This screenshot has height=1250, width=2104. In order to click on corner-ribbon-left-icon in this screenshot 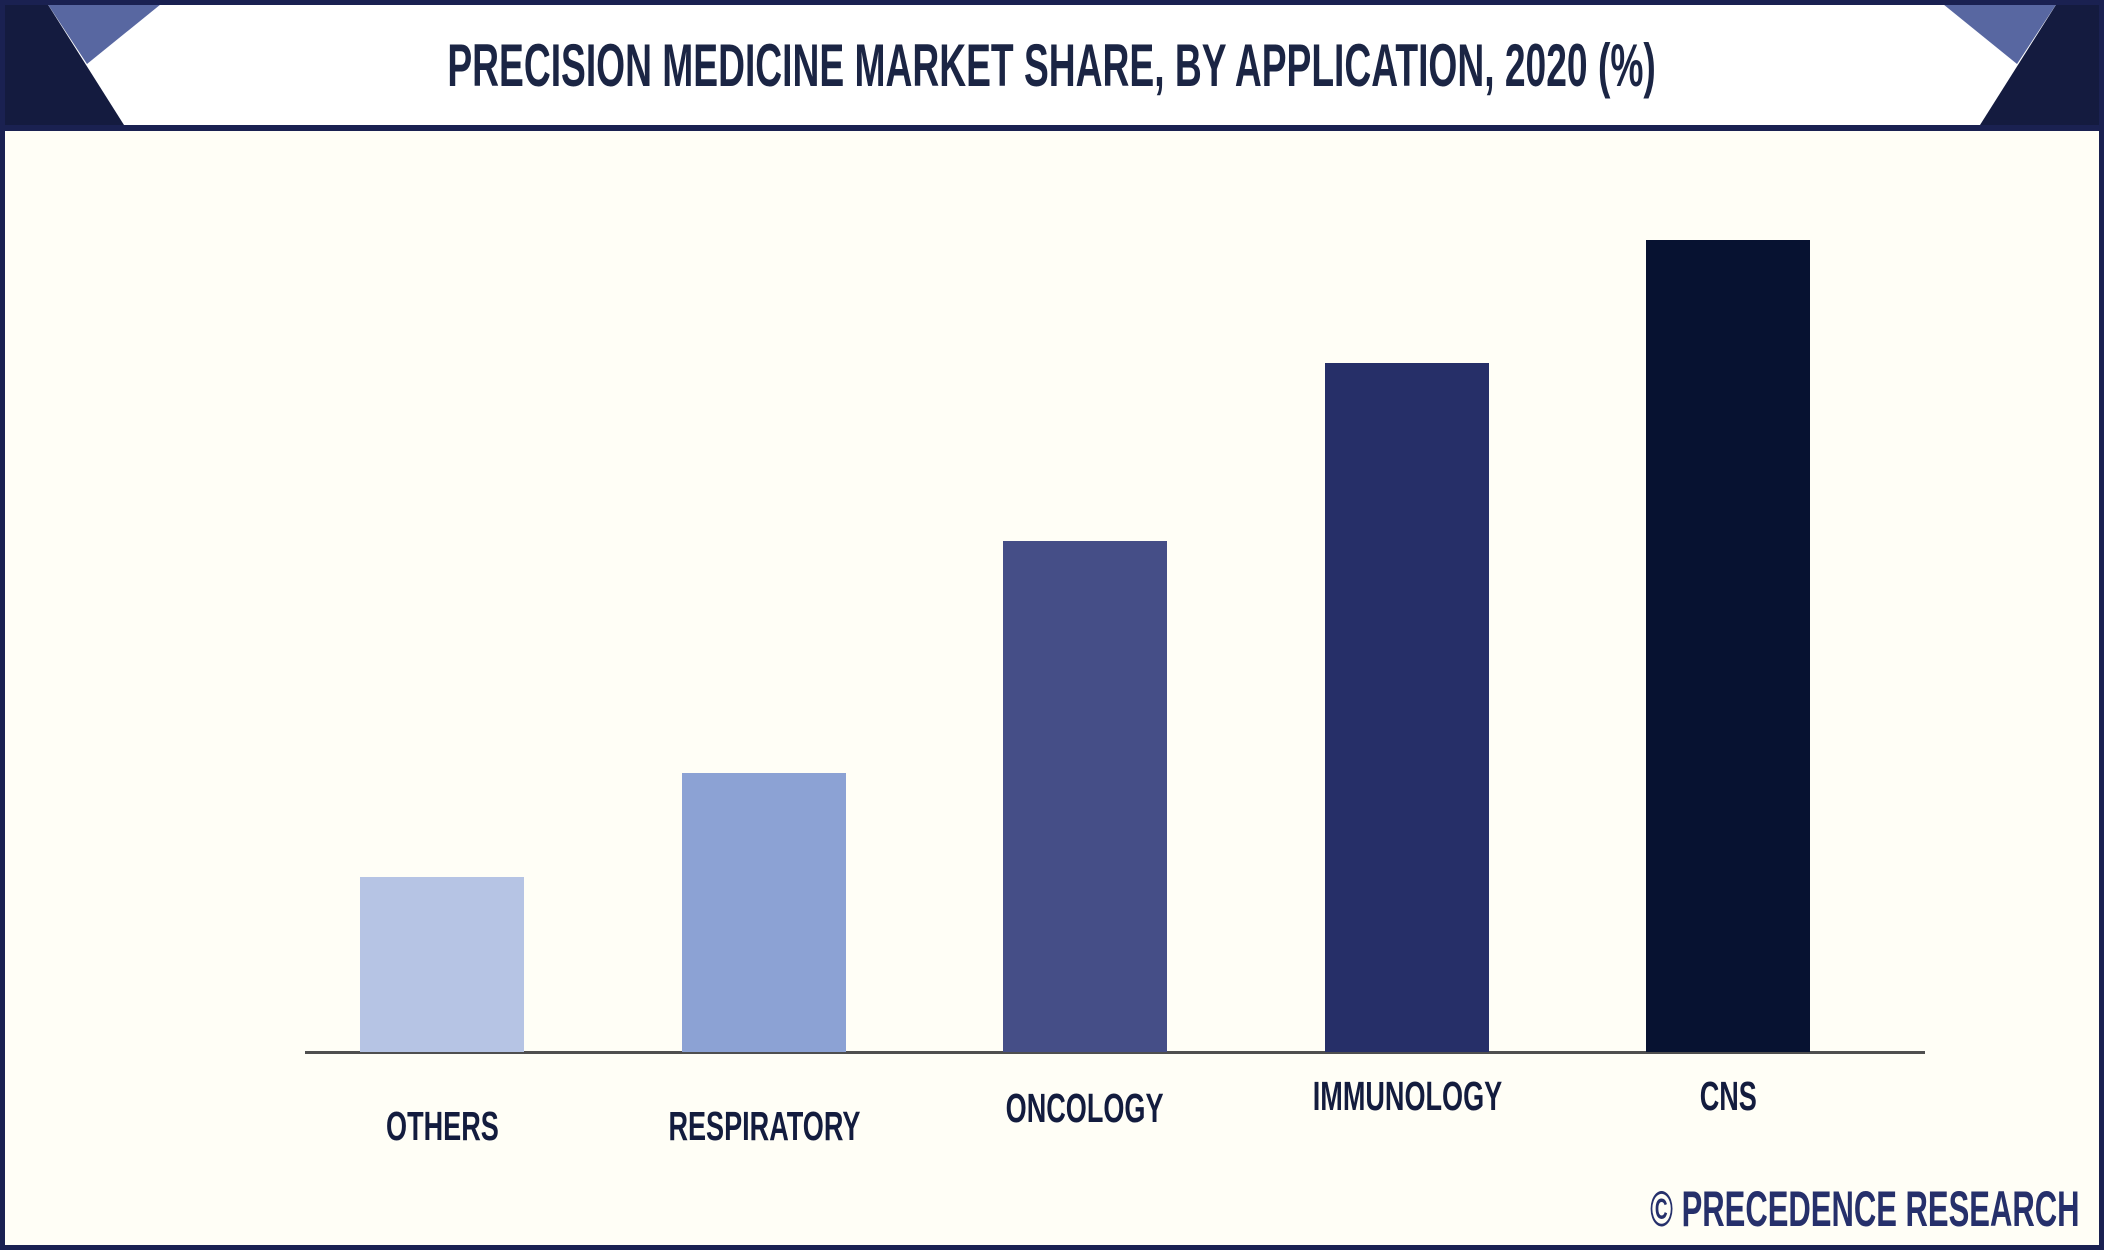, I will do `click(83, 62)`.